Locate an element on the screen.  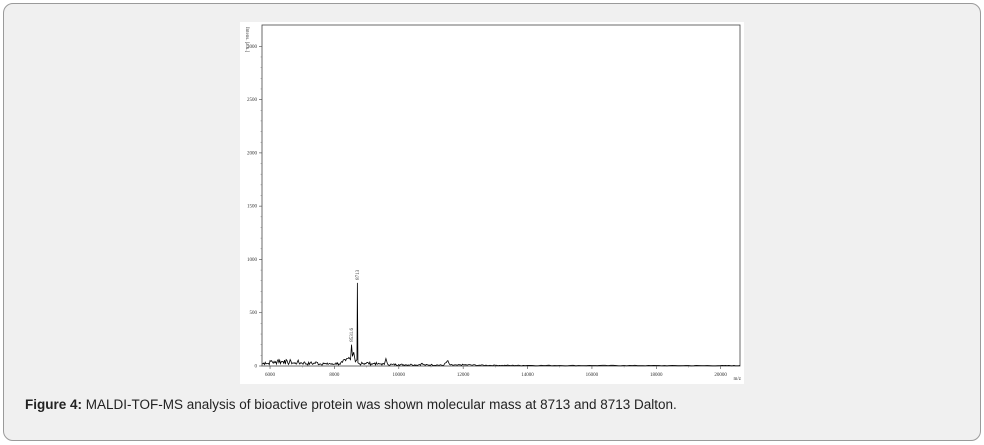
y-tick-label: 2500 is located at coordinates (252, 100).